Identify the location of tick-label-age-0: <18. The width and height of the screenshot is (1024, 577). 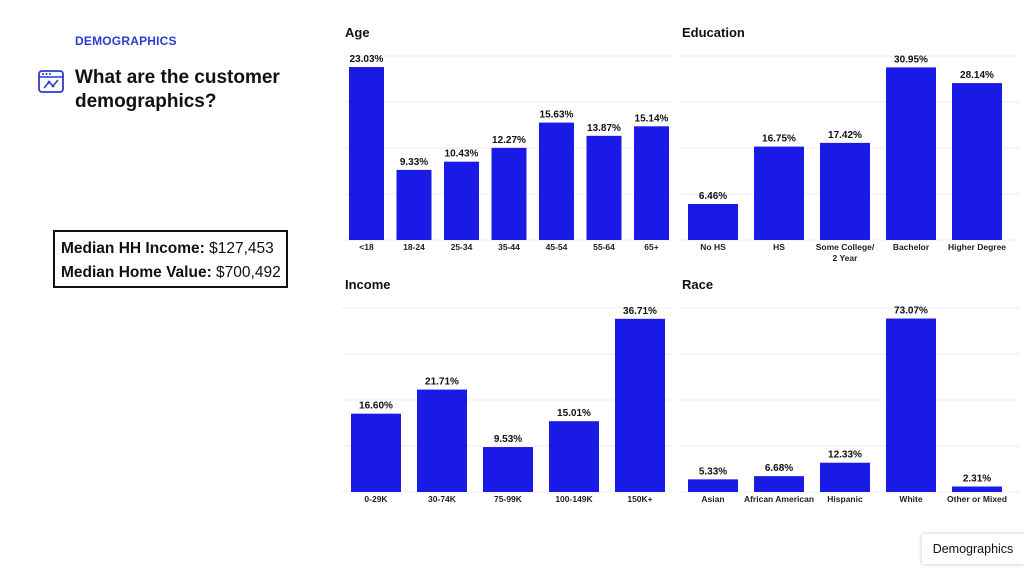
(366, 247).